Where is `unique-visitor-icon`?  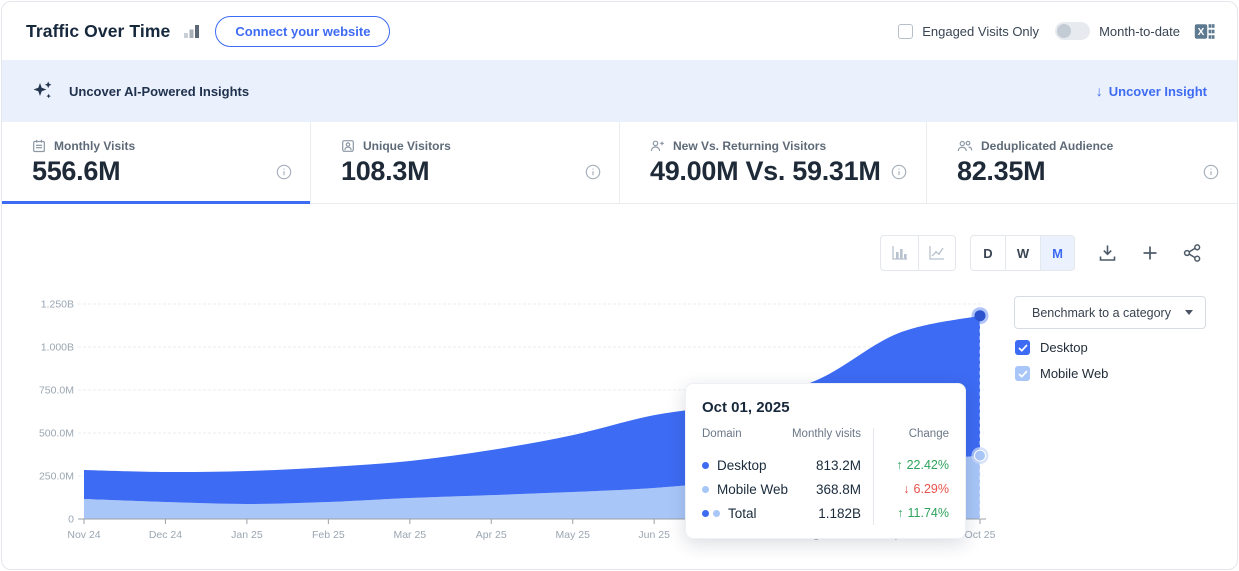 unique-visitor-icon is located at coordinates (348, 146).